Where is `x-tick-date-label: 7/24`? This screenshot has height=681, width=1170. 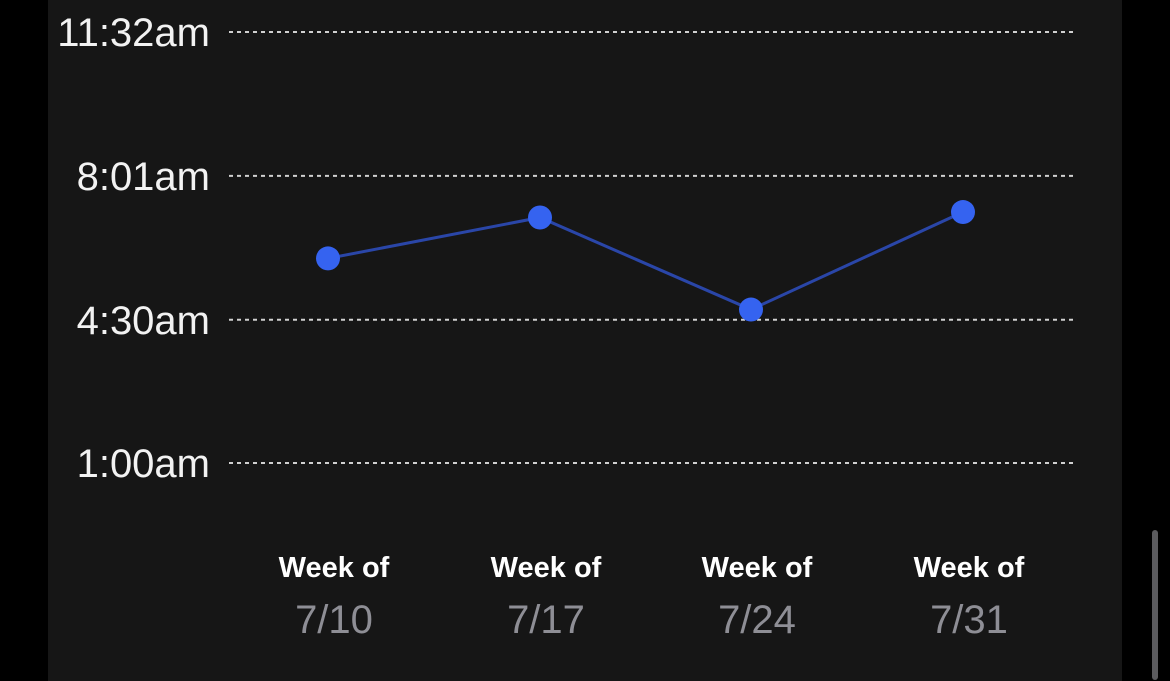 x-tick-date-label: 7/24 is located at coordinates (757, 620).